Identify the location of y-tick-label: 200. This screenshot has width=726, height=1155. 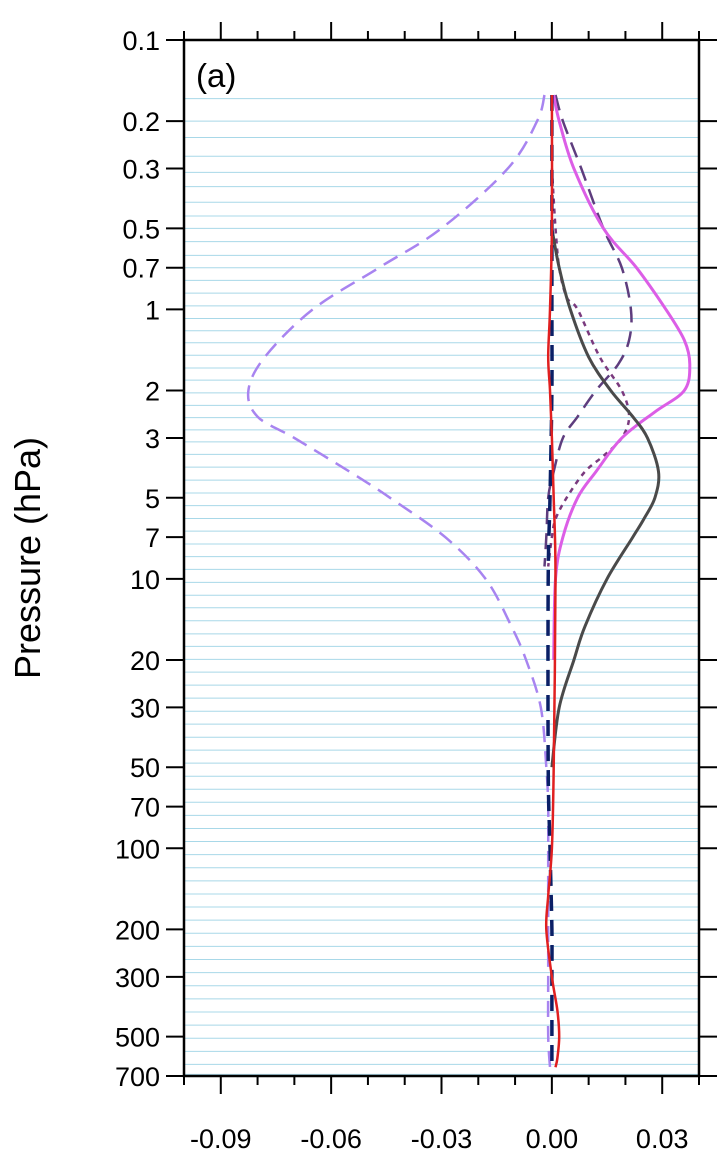
(137, 930).